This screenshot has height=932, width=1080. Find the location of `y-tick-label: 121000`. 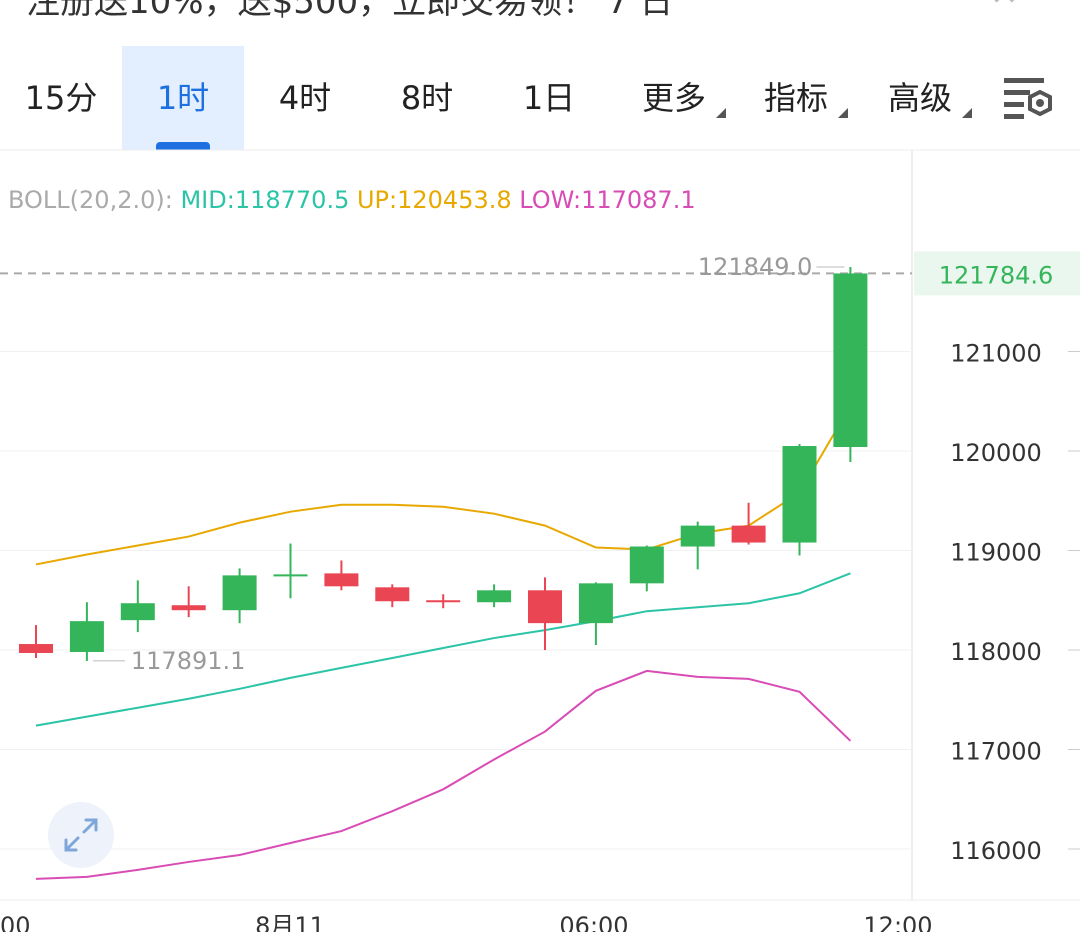

y-tick-label: 121000 is located at coordinates (996, 354).